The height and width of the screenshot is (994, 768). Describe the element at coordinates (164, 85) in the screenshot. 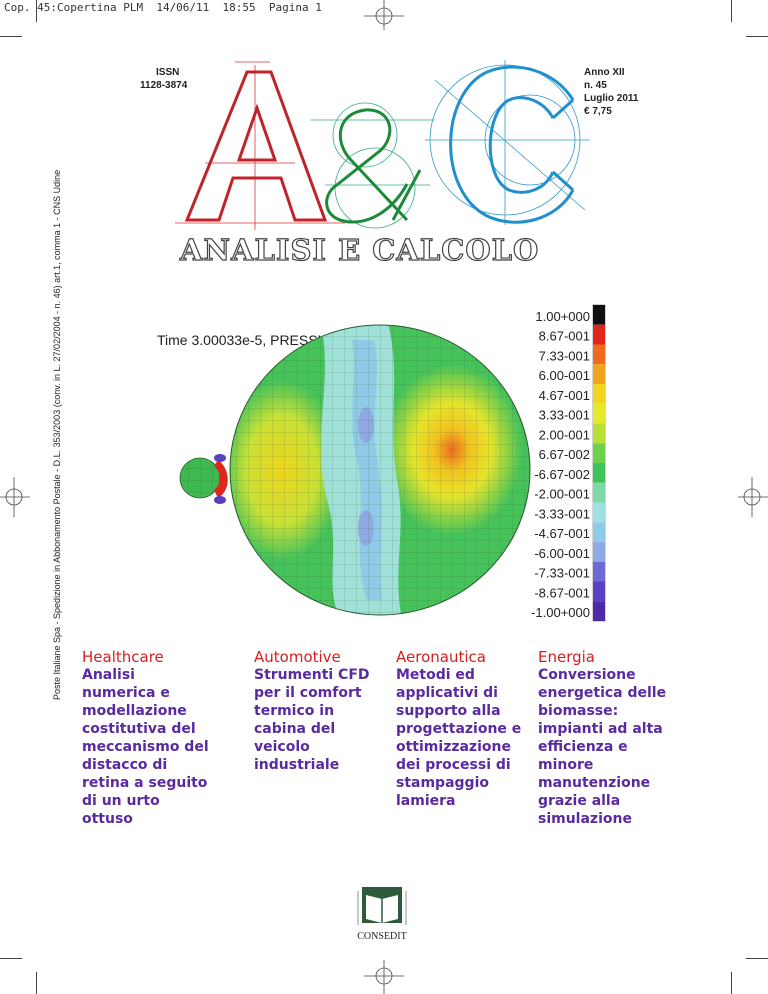

I see `issn-number: 1128-3874` at that location.